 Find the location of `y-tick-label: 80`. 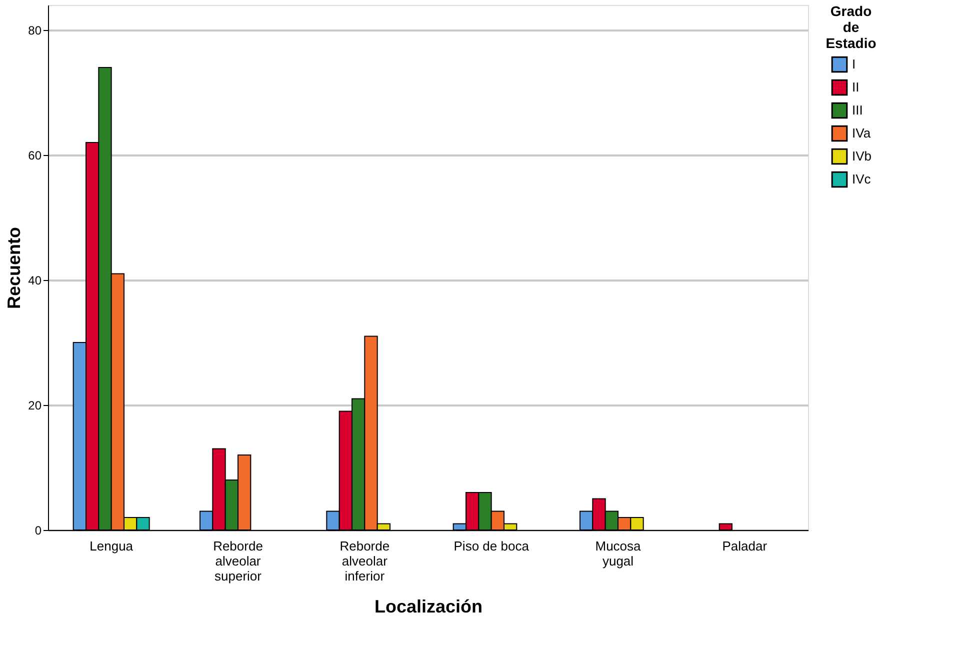

y-tick-label: 80 is located at coordinates (35, 31).